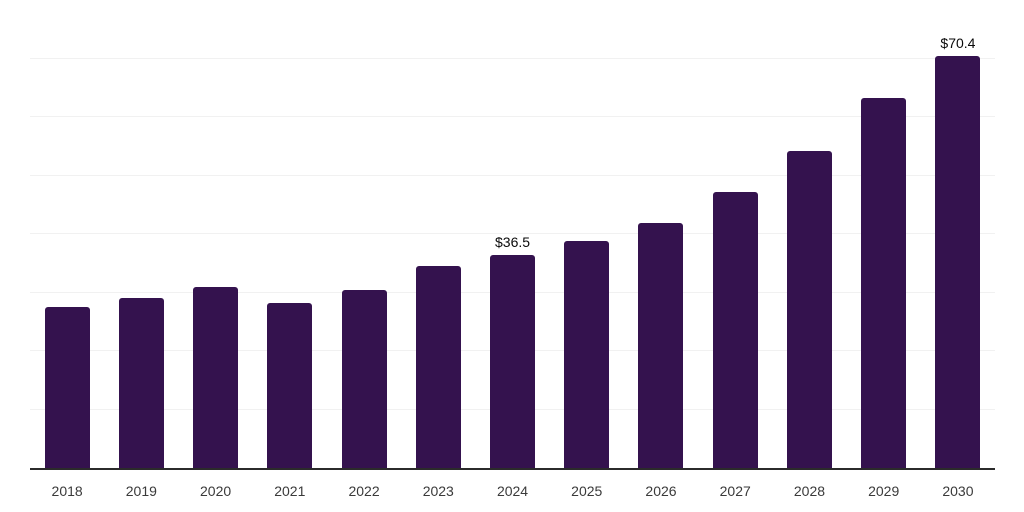 The width and height of the screenshot is (1024, 512). I want to click on bar-slot-2019, so click(141, 234).